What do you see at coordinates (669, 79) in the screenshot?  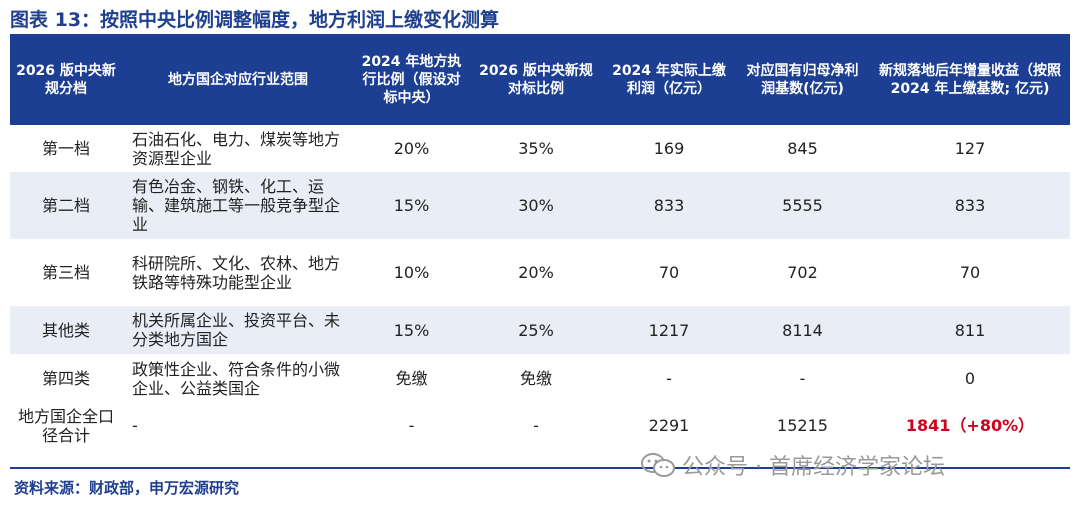 I see `header-paid-2024: 2024 年实际上缴利润（亿元）` at bounding box center [669, 79].